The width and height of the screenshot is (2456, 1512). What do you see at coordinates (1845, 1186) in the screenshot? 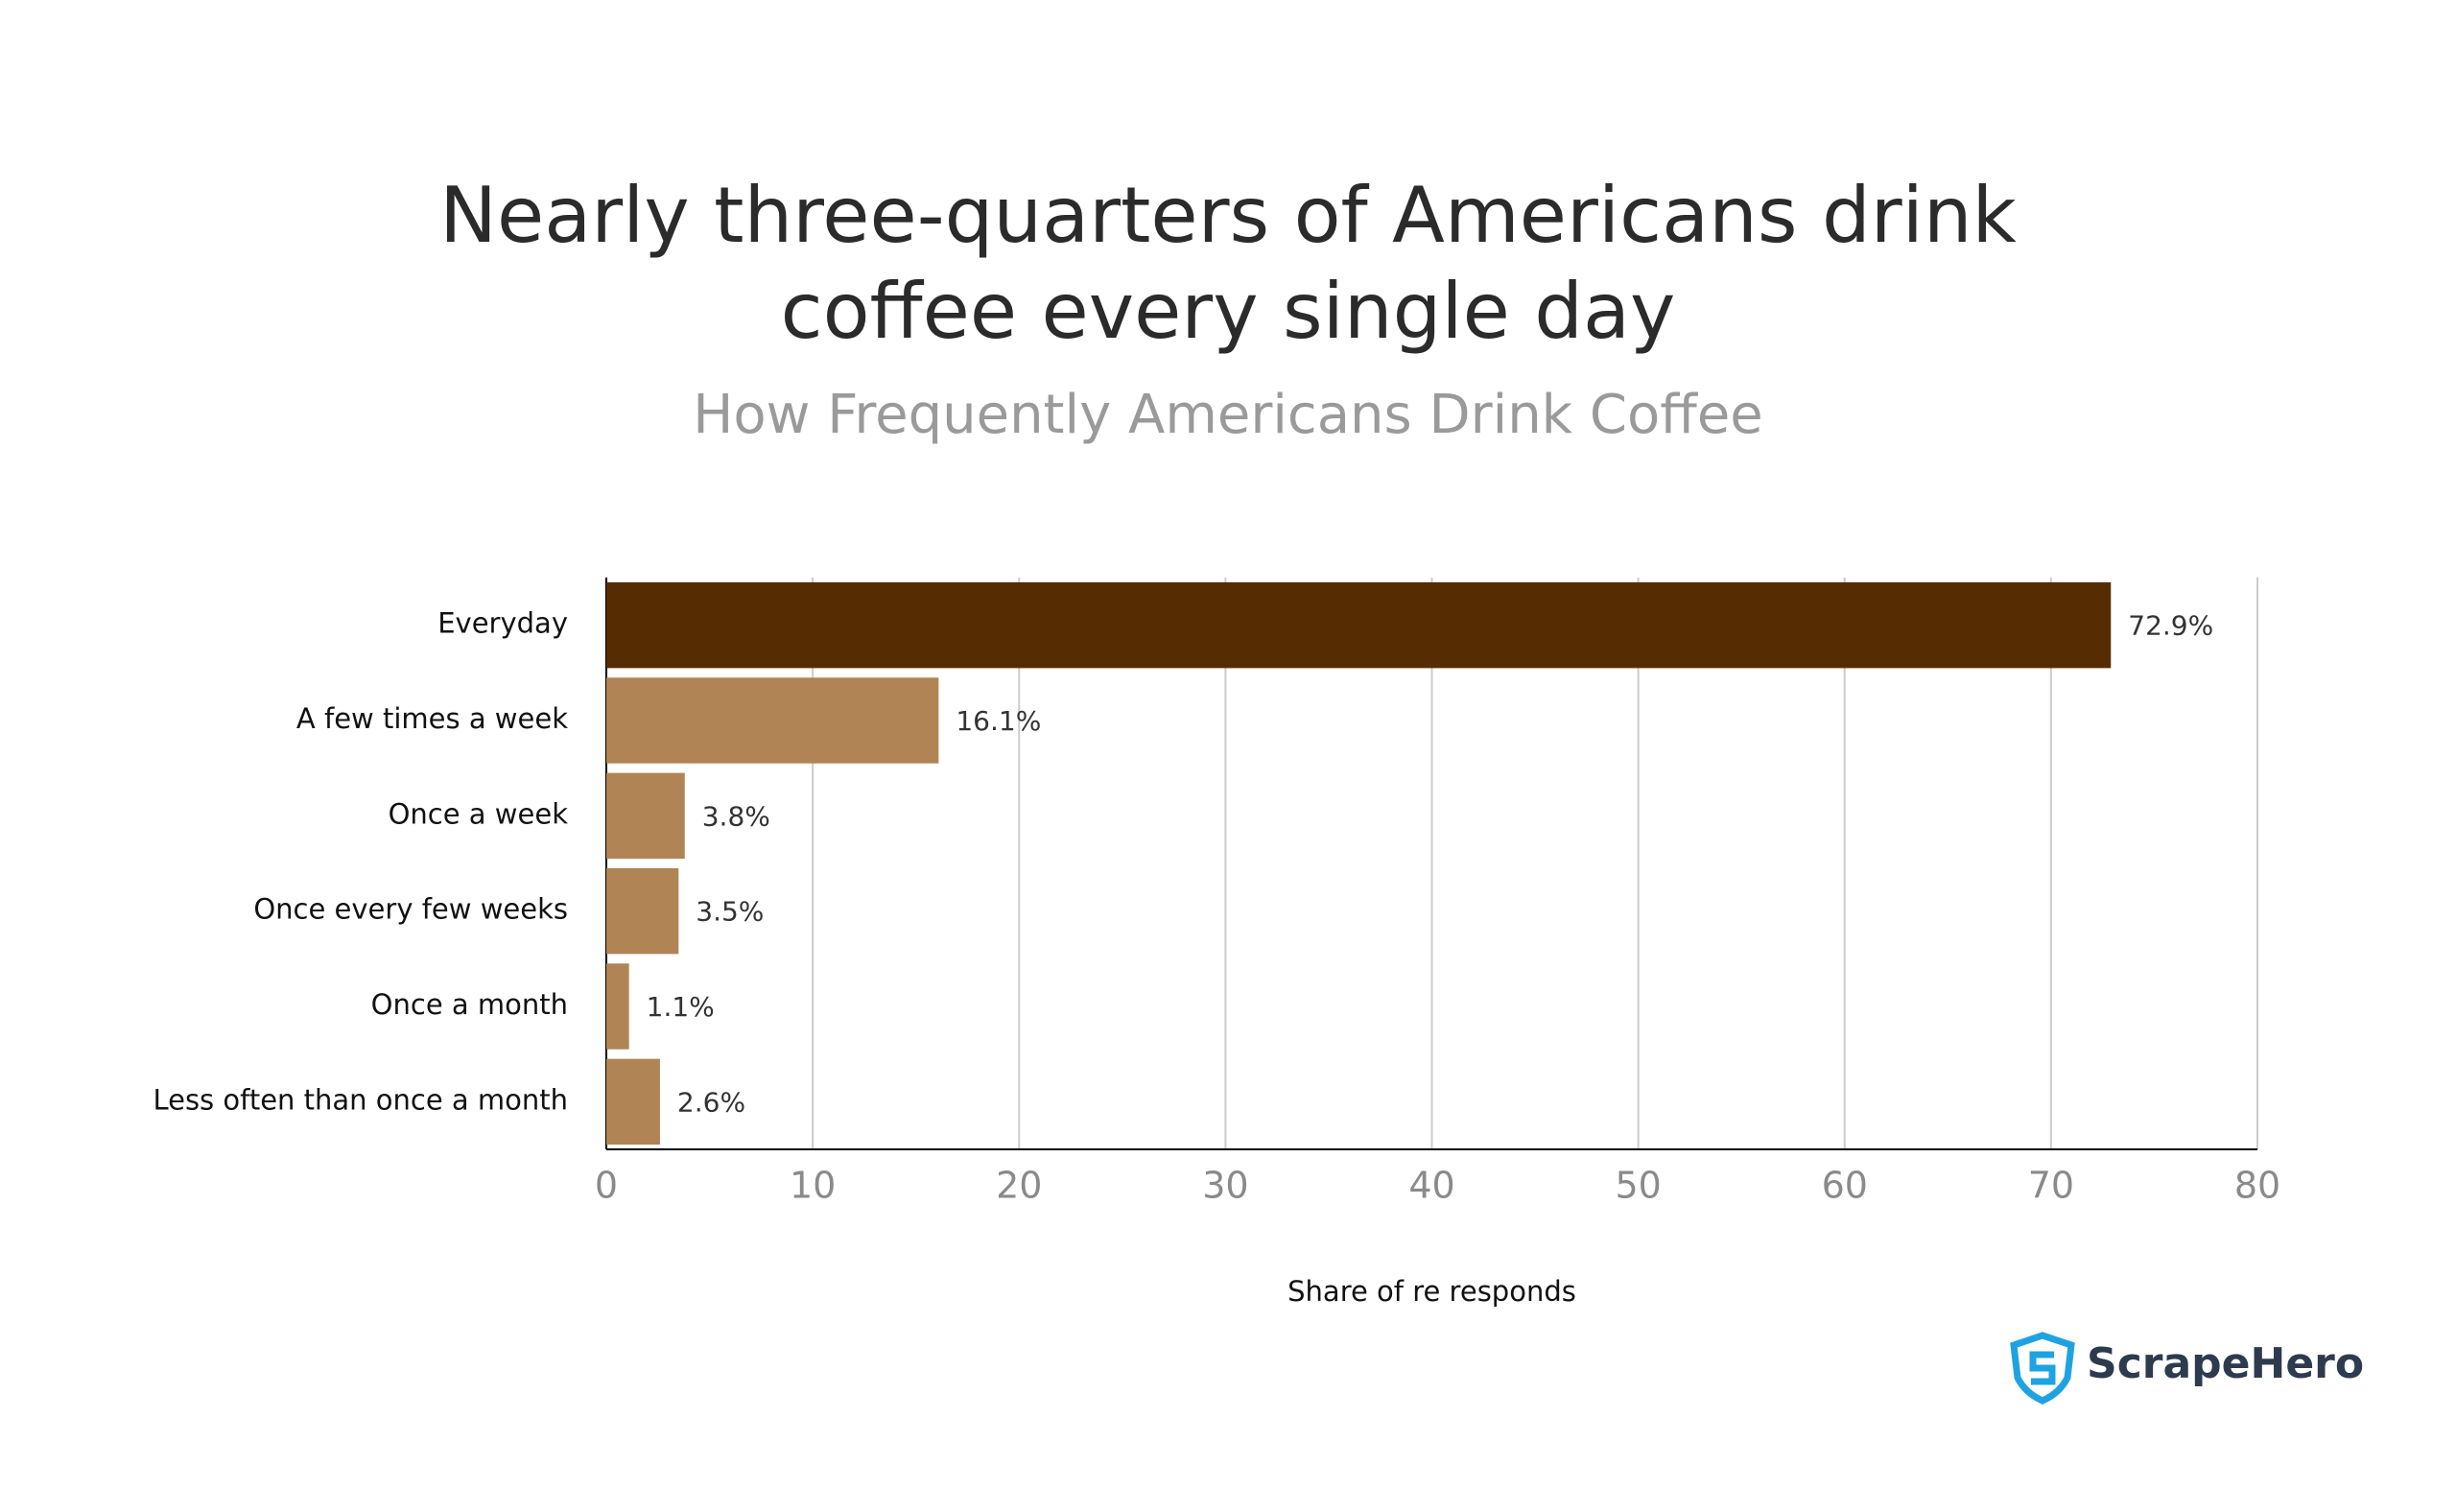
I see `x-tick-label: 60` at bounding box center [1845, 1186].